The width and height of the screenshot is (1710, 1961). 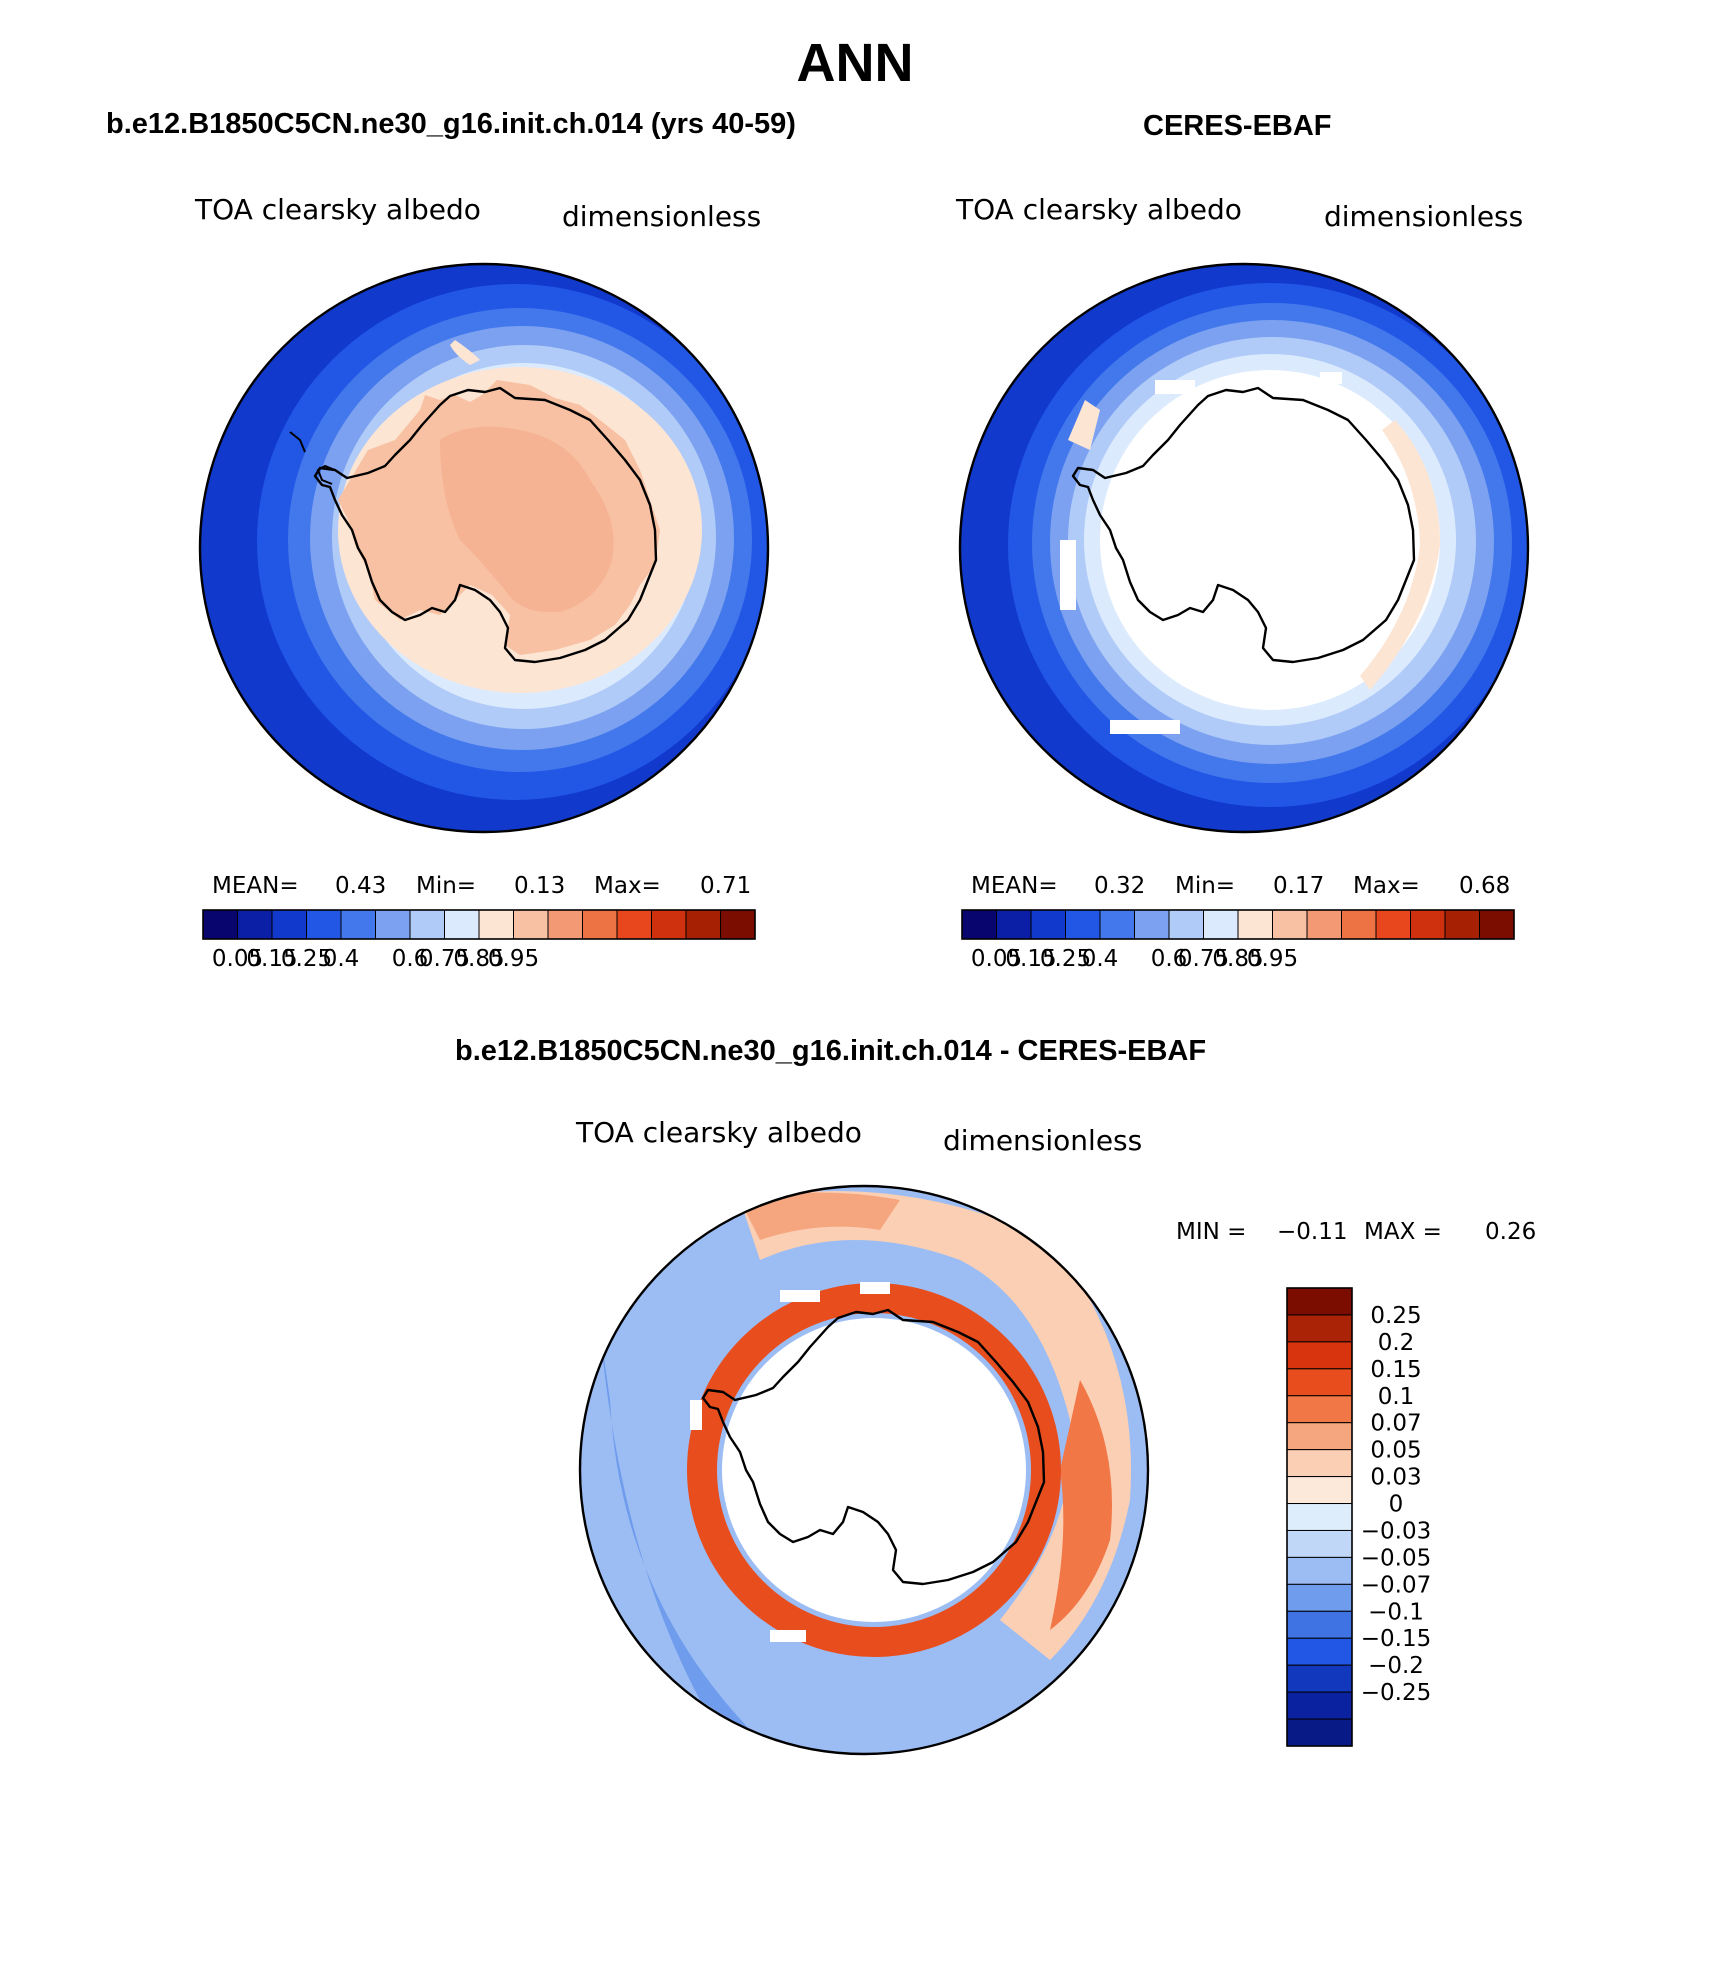 I want to click on diff-polar-map, so click(x=864, y=1470).